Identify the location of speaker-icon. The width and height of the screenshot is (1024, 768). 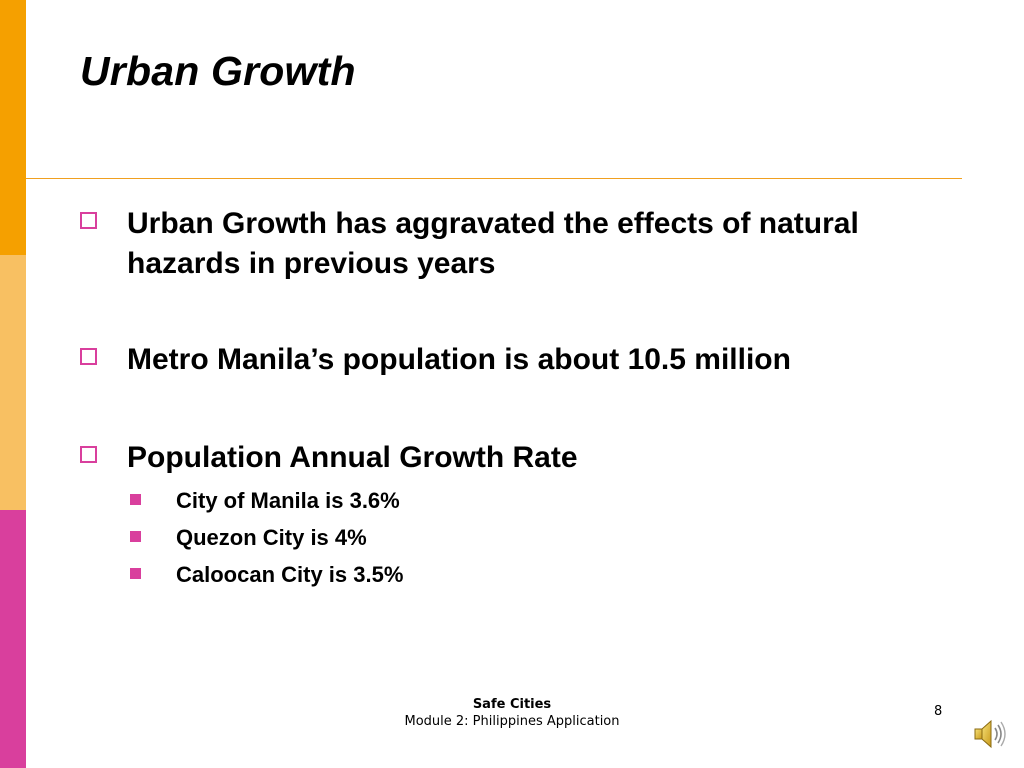
(990, 734).